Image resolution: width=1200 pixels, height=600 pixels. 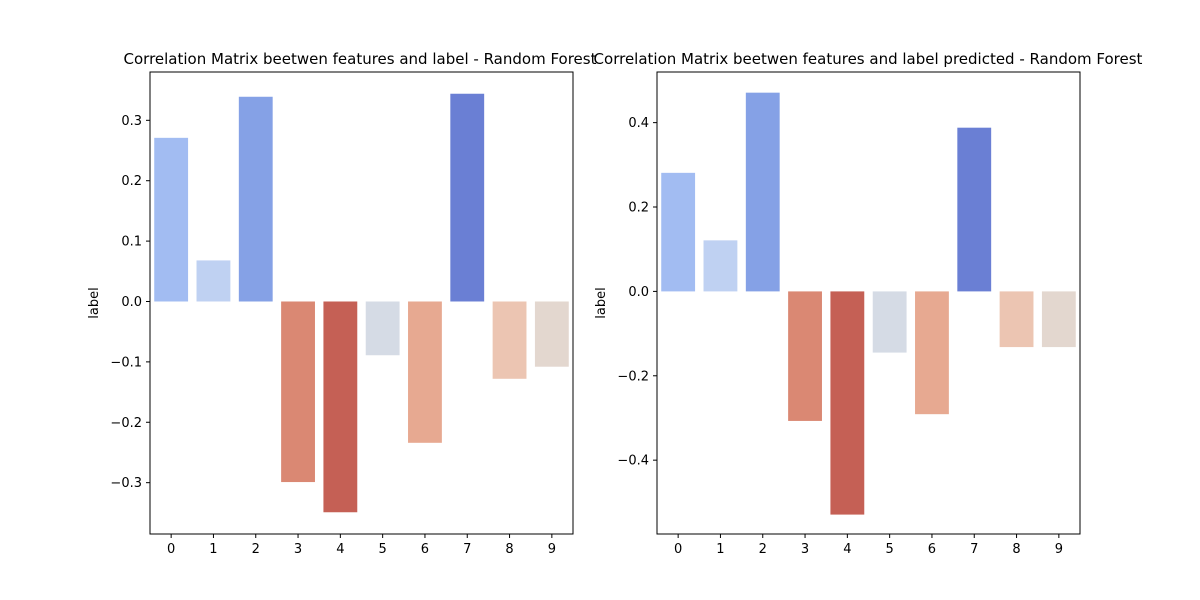 I want to click on y-tick-label: −0.3, so click(x=126, y=483).